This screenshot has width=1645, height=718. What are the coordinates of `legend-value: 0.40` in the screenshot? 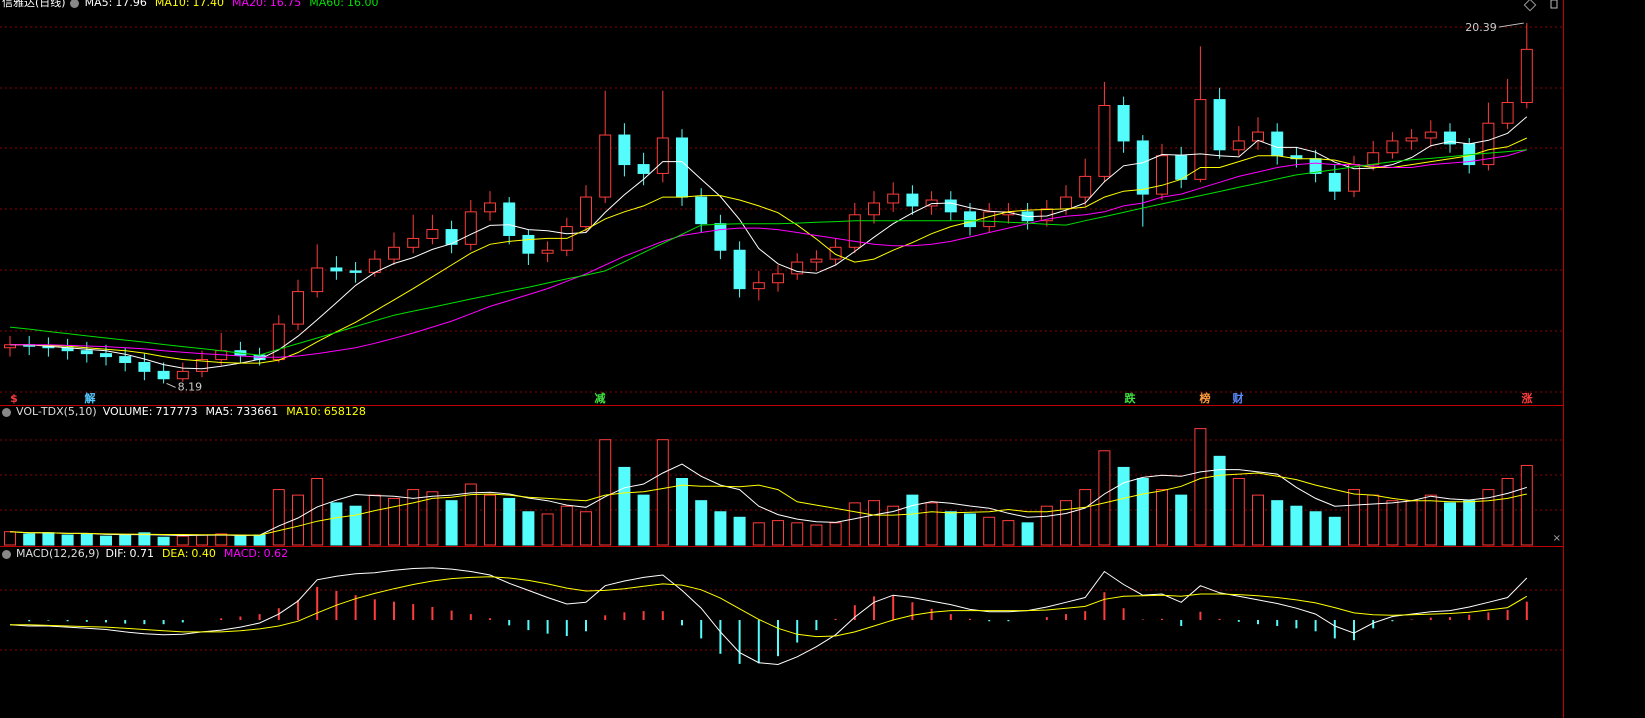 It's located at (203, 553).